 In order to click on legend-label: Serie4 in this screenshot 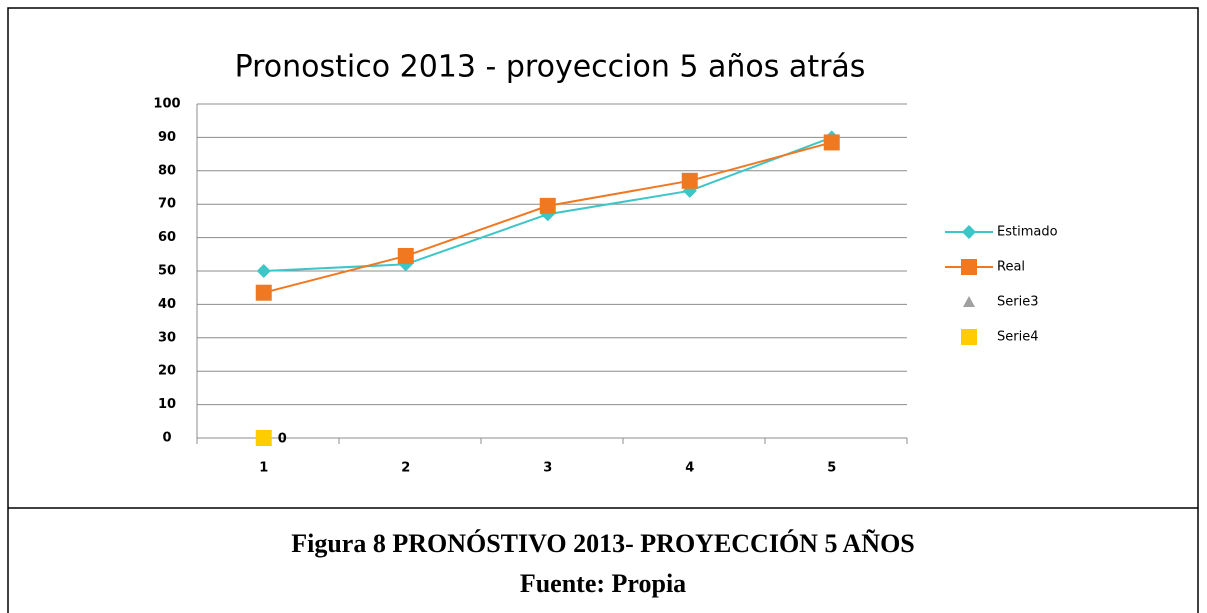, I will do `click(1017, 337)`.